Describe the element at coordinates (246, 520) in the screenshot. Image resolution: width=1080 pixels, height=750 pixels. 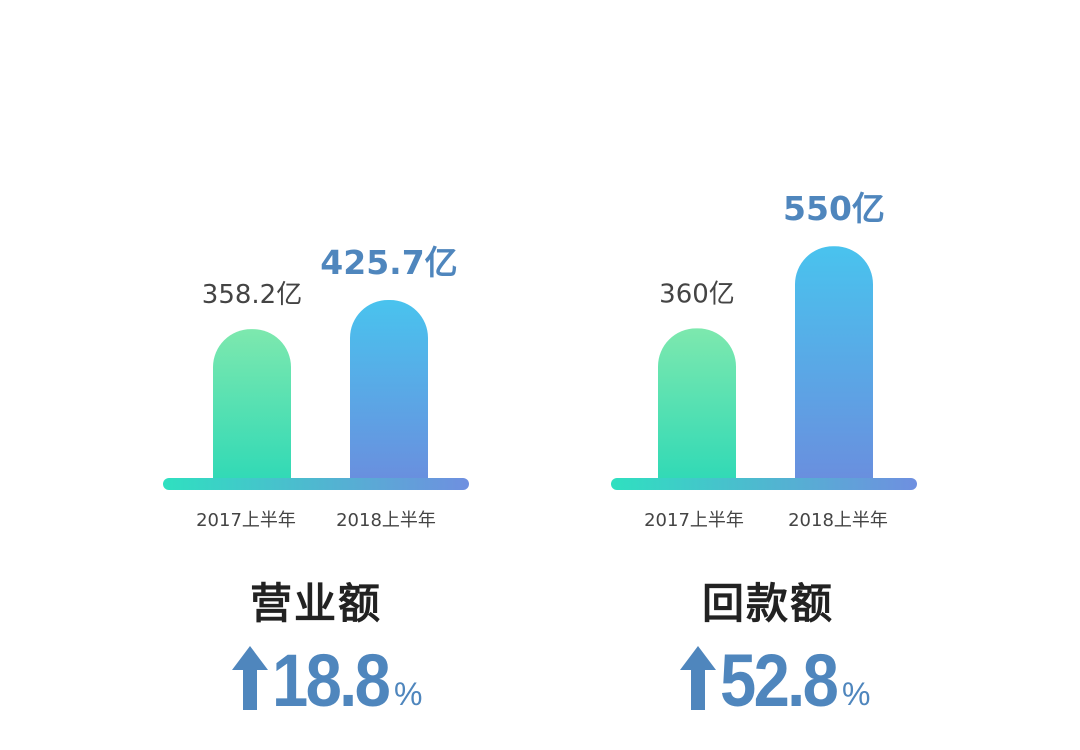
I see `category-label-0-0: 2017上半年` at that location.